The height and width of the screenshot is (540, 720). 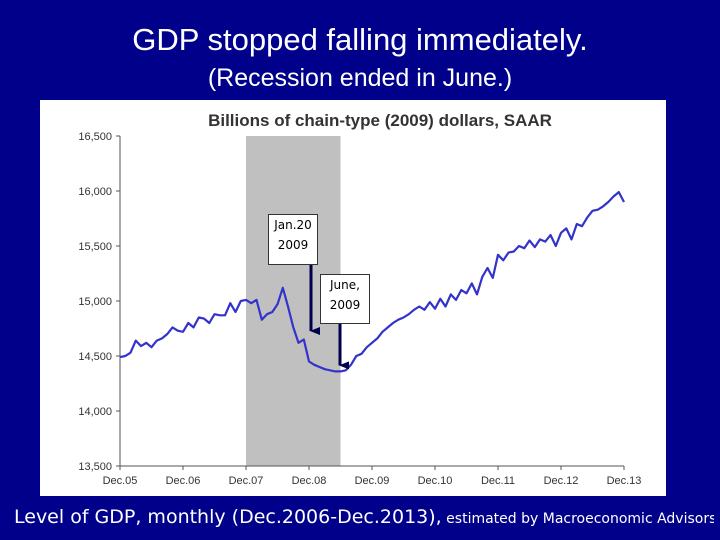 I want to click on x-tick-label: Dec.07, so click(x=246, y=481).